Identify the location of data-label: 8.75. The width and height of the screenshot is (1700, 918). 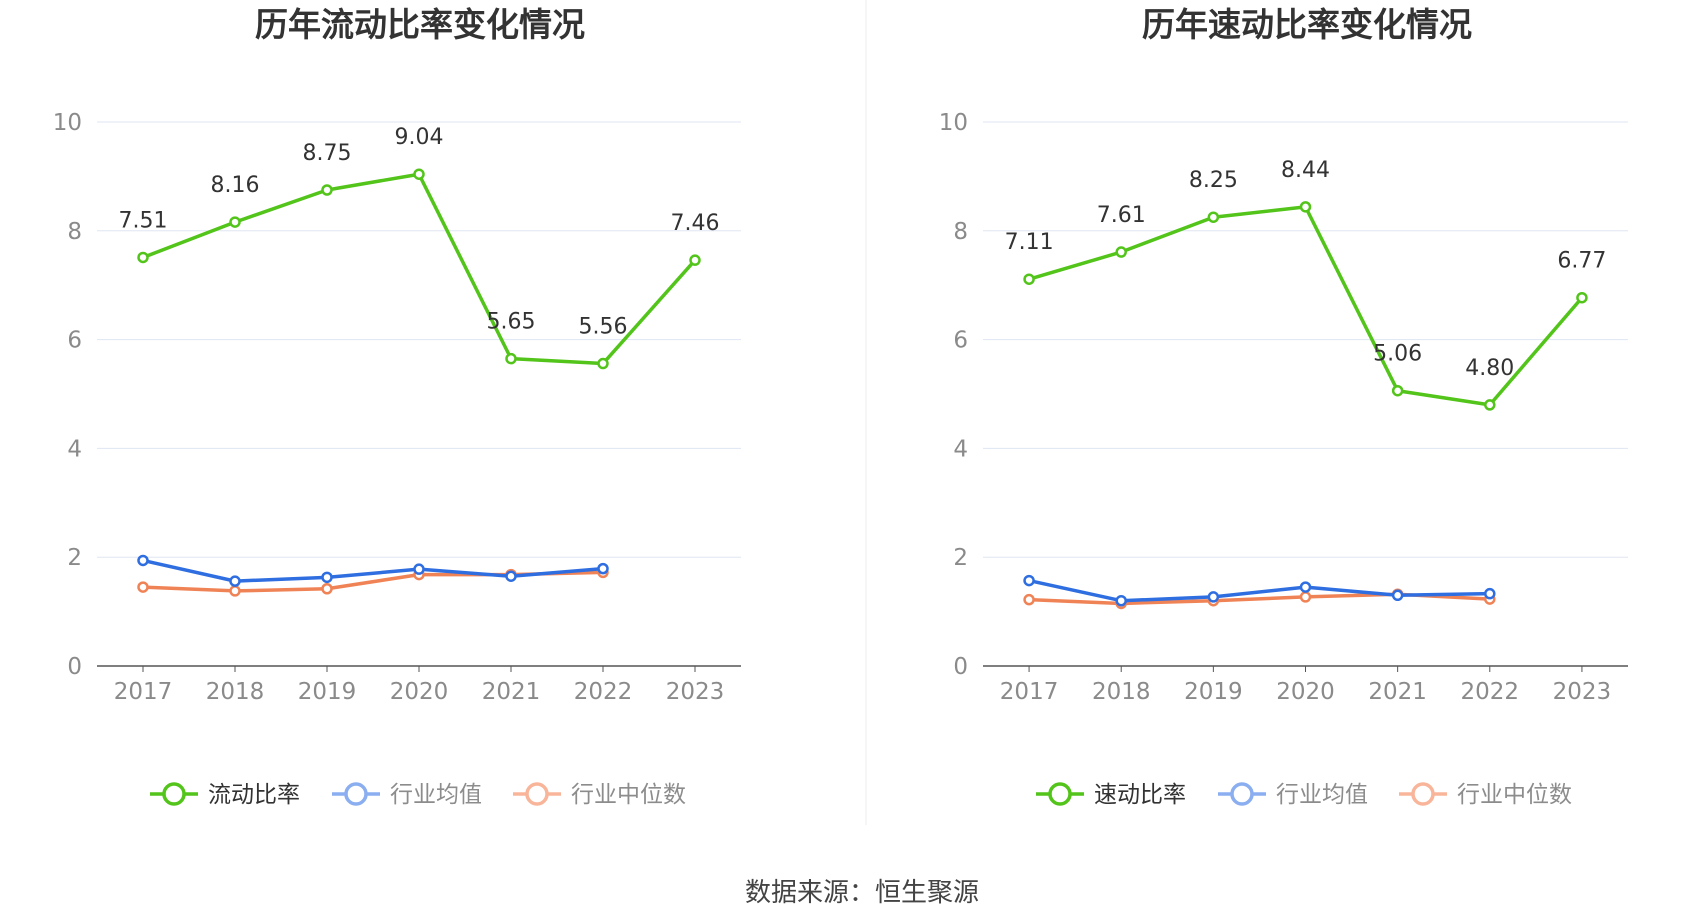
(327, 153).